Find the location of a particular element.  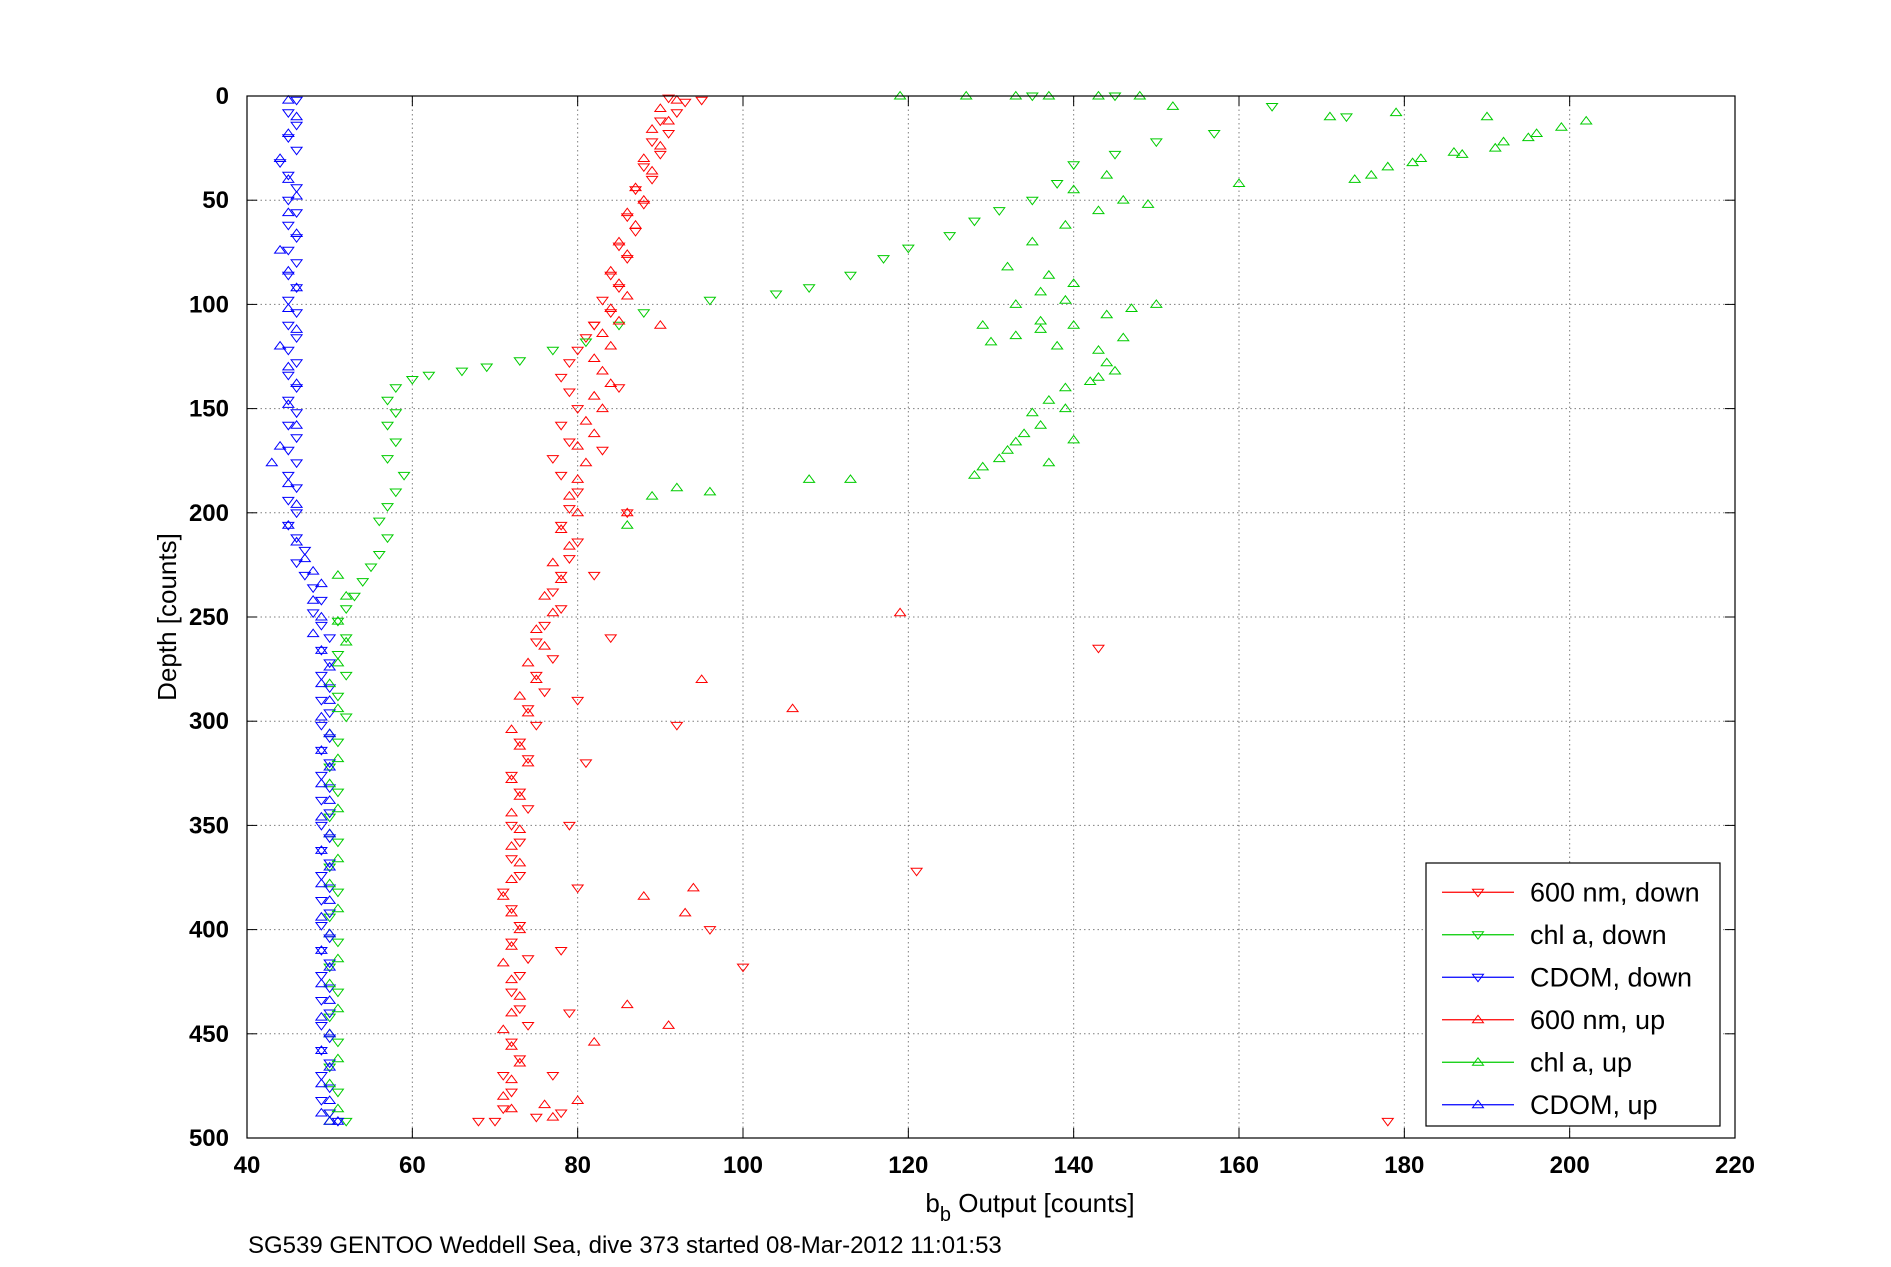

x-tick-label: 200 is located at coordinates (1570, 1165).